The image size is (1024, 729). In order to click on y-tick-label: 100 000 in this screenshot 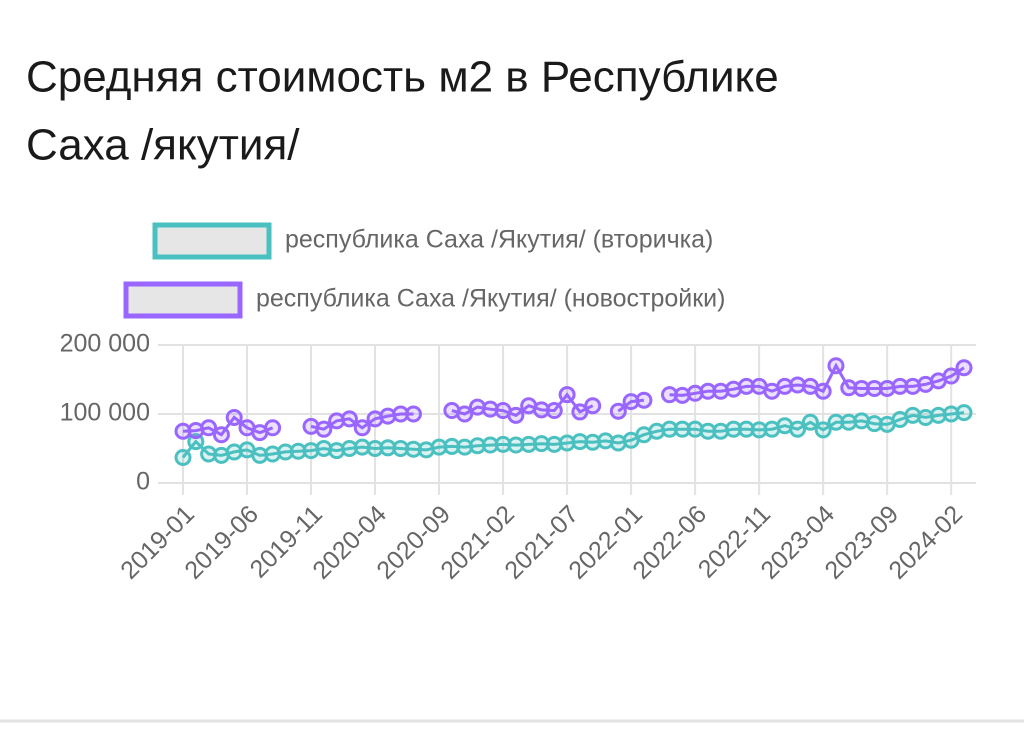, I will do `click(105, 413)`.